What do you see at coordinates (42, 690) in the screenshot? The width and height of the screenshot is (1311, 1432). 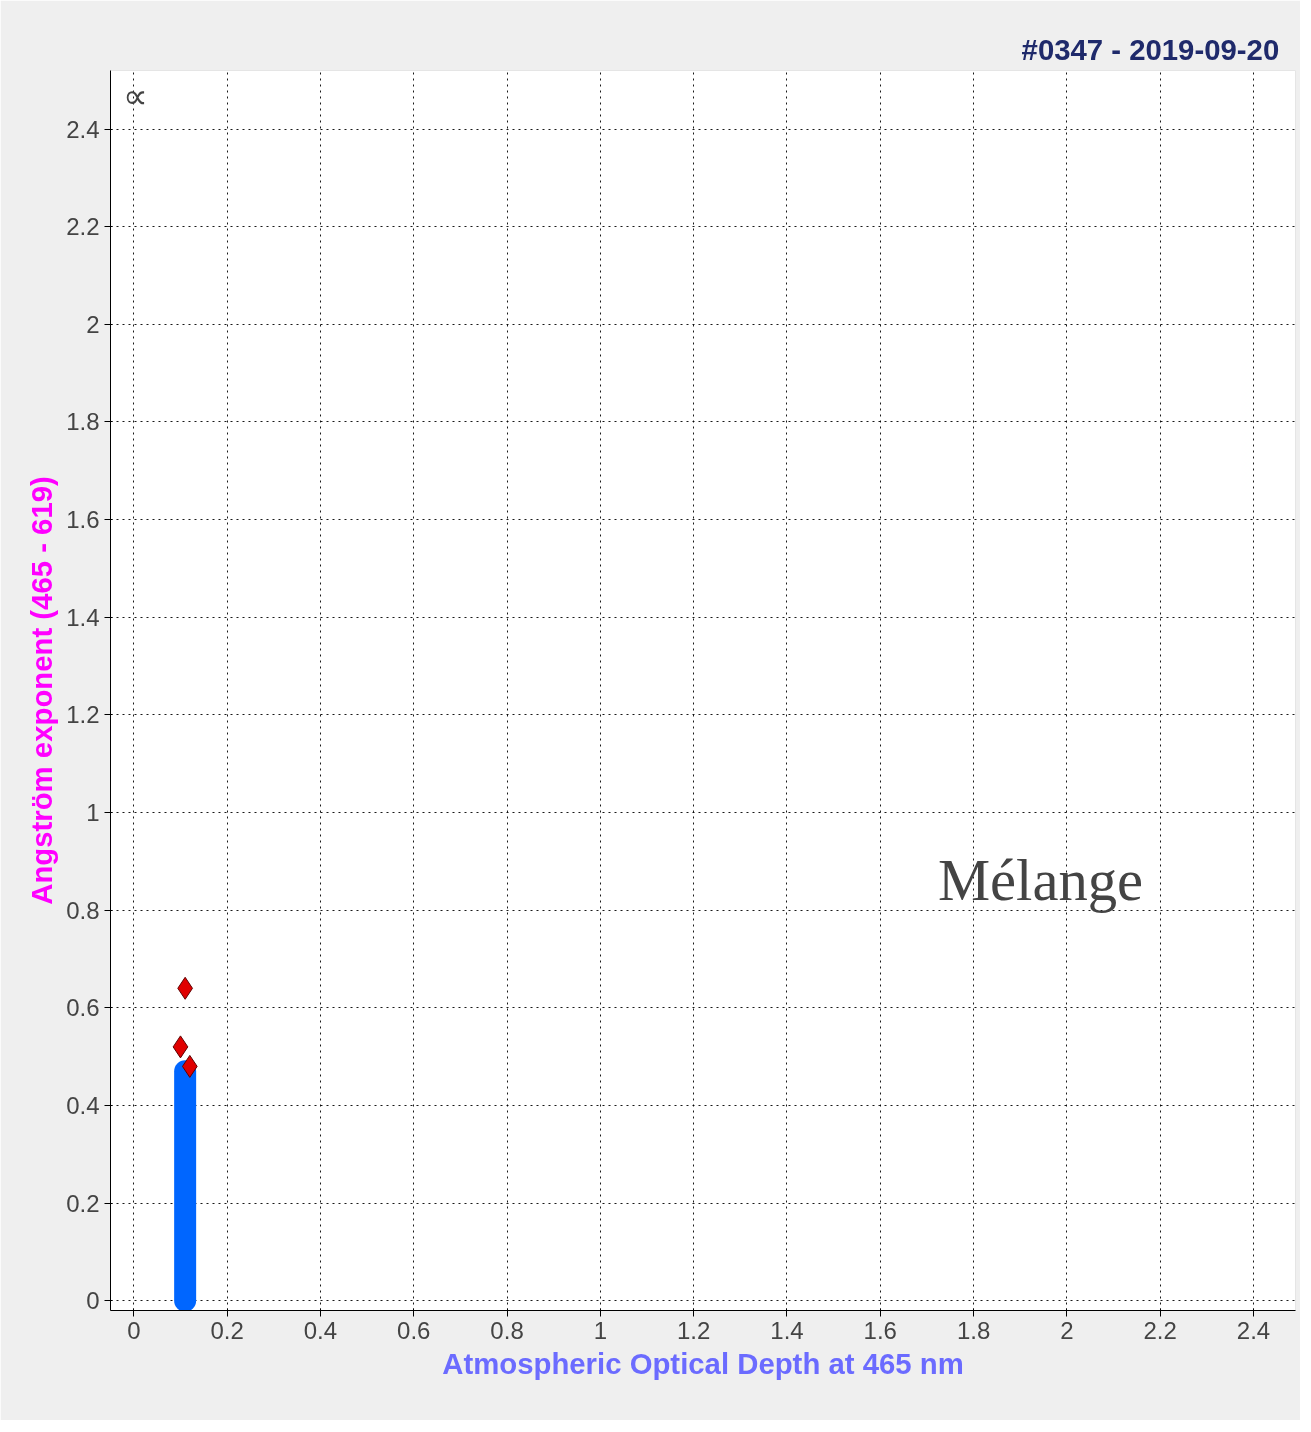 I see `y-axis-title: Angström exponent (465 - 619)` at bounding box center [42, 690].